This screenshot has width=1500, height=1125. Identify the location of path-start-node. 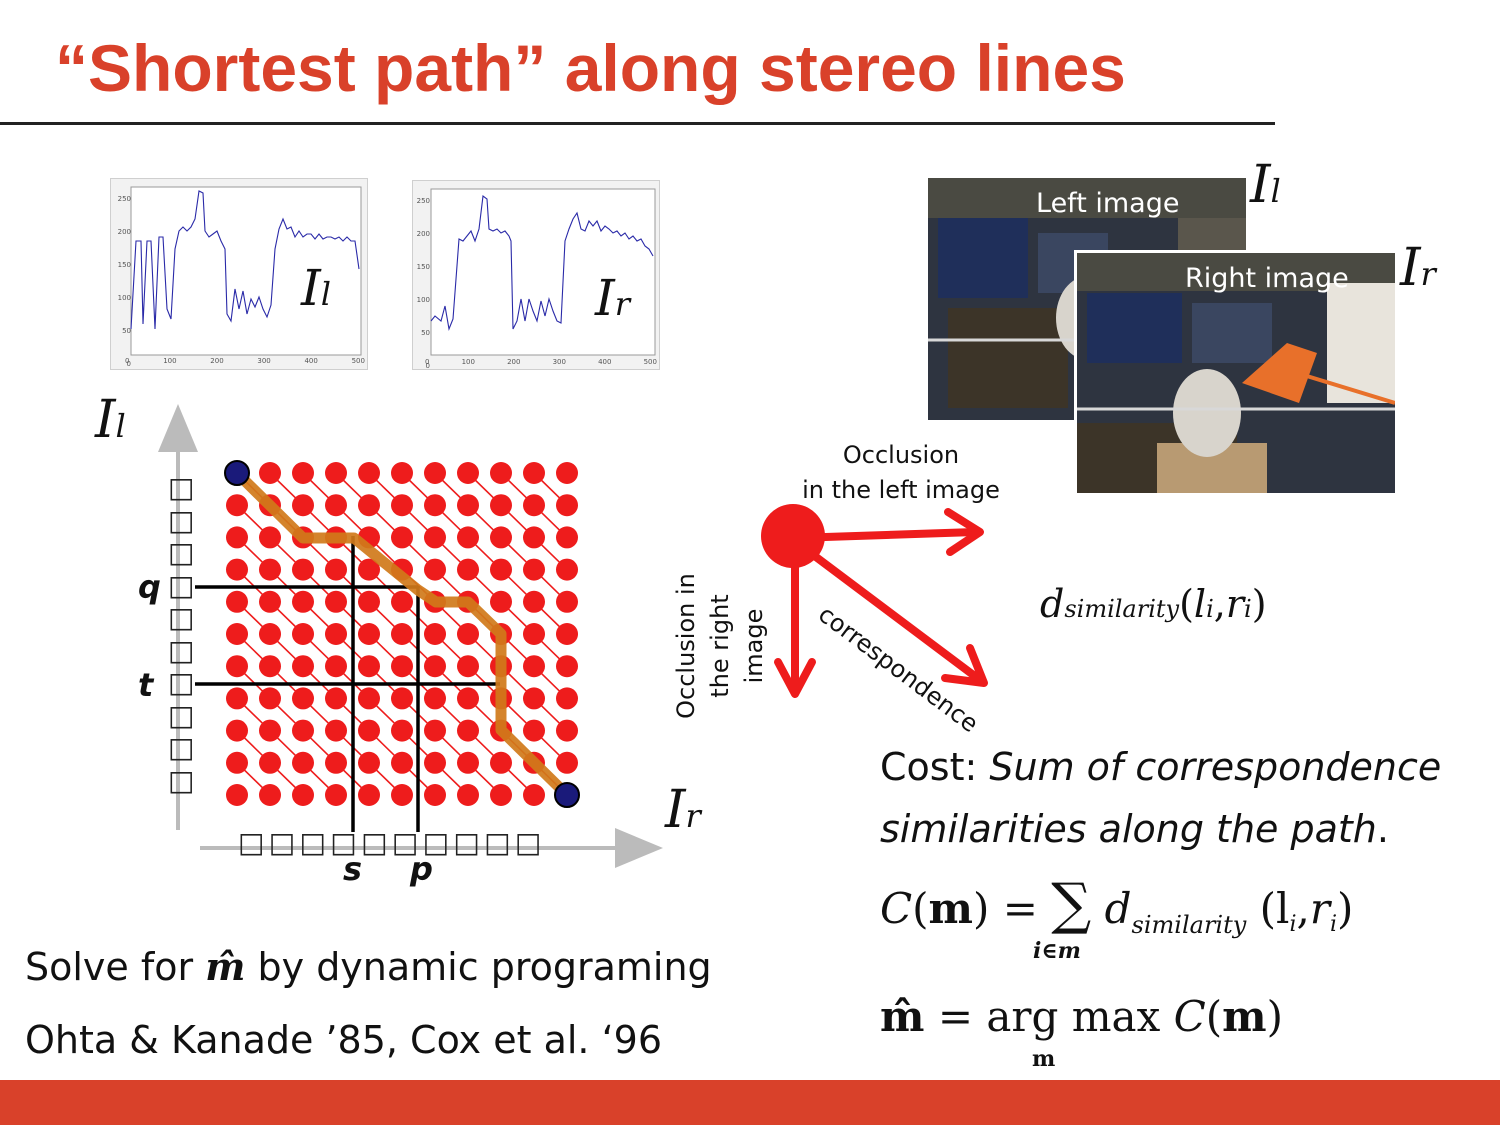
(237, 473).